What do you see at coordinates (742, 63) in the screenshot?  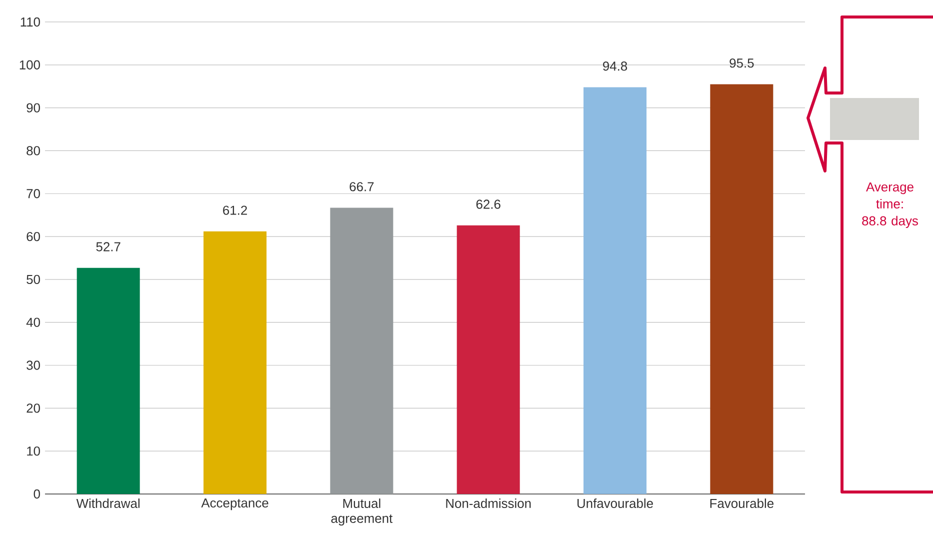 I see `data-label: 95.5` at bounding box center [742, 63].